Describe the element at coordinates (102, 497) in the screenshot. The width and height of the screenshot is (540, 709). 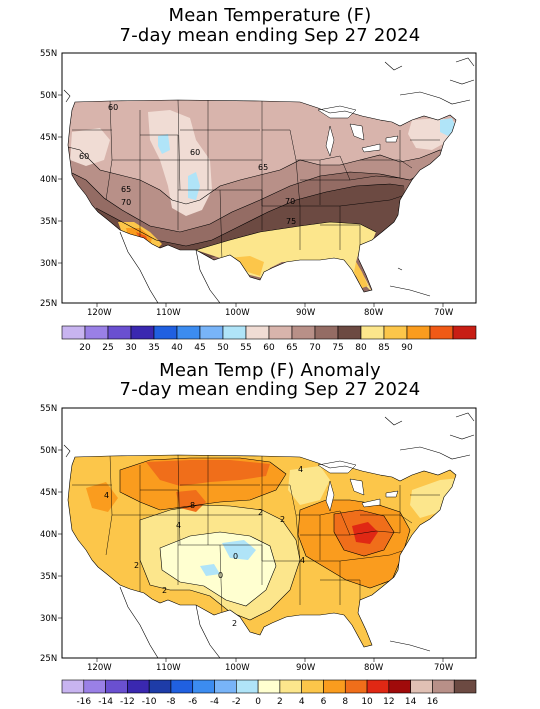
I see `anomaly-region-6-8-west` at that location.